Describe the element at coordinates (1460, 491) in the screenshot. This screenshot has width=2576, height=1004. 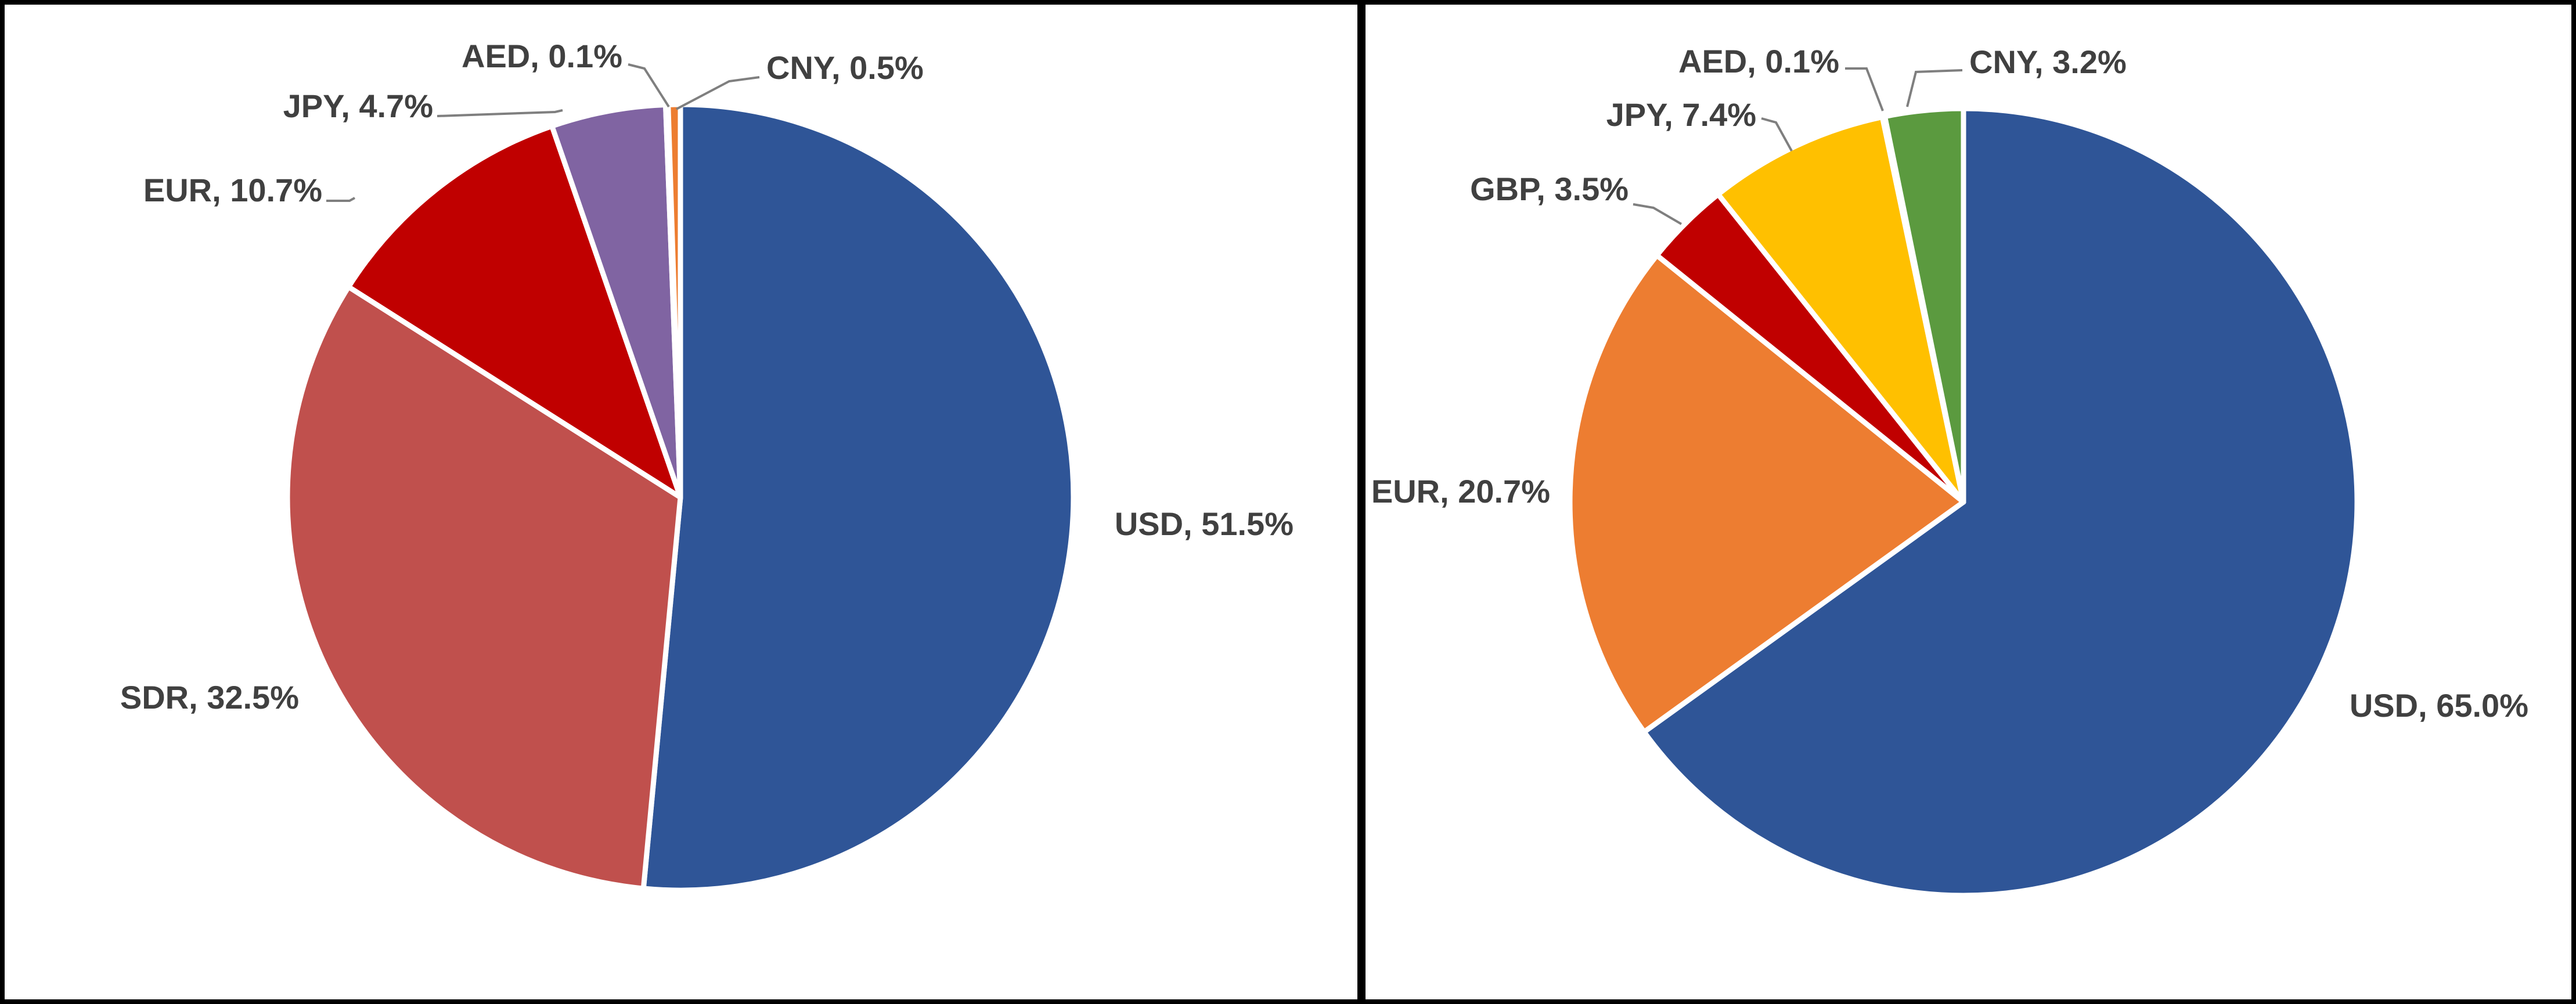
I see `data-label-eur: EUR, 20.7%` at that location.